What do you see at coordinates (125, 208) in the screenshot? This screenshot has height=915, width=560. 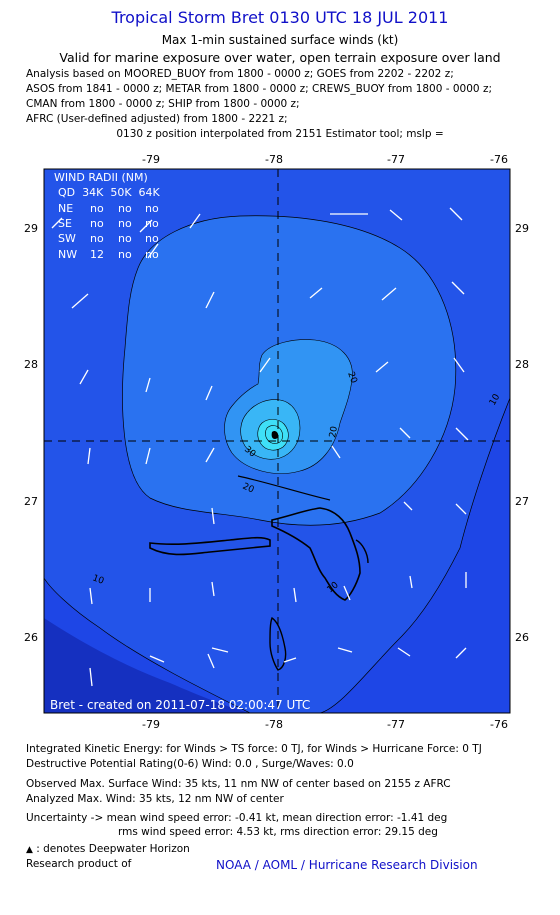 I see `wind-radii-50-ne: no` at bounding box center [125, 208].